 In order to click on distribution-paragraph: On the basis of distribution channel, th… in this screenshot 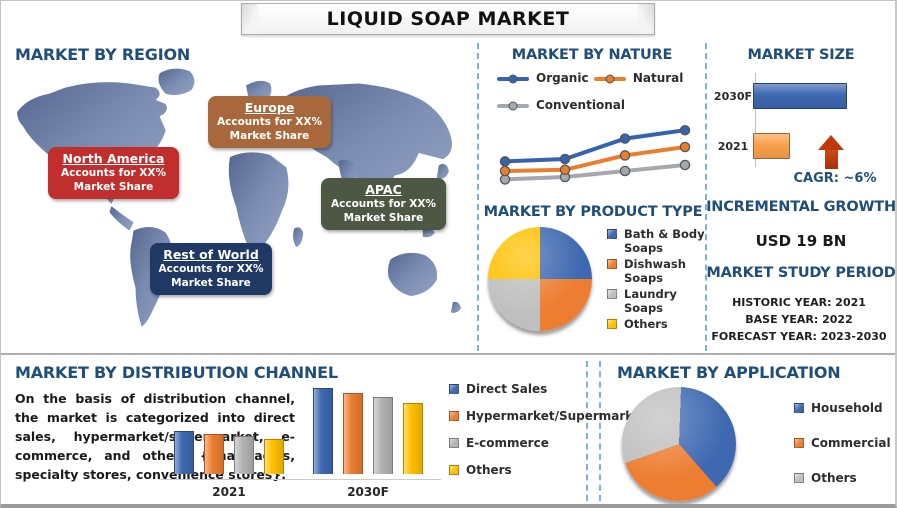, I will do `click(155, 436)`.